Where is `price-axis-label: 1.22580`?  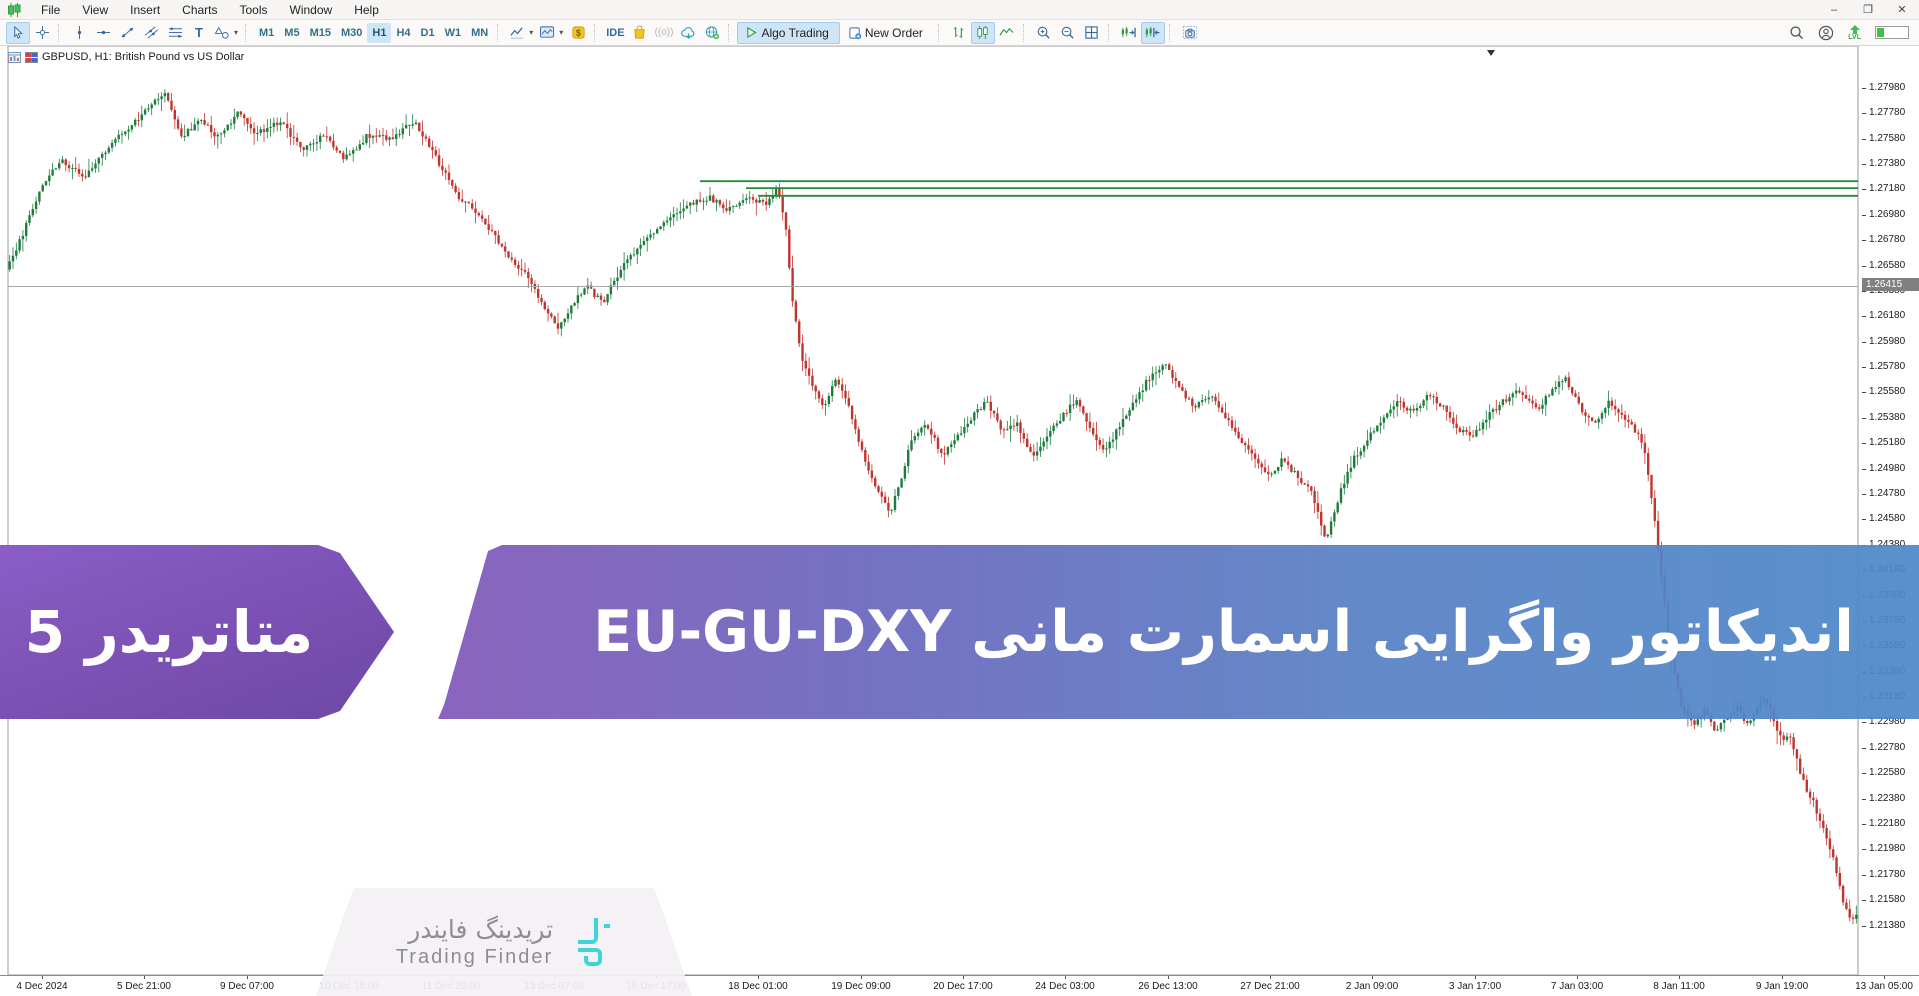 price-axis-label: 1.22580 is located at coordinates (1887, 772).